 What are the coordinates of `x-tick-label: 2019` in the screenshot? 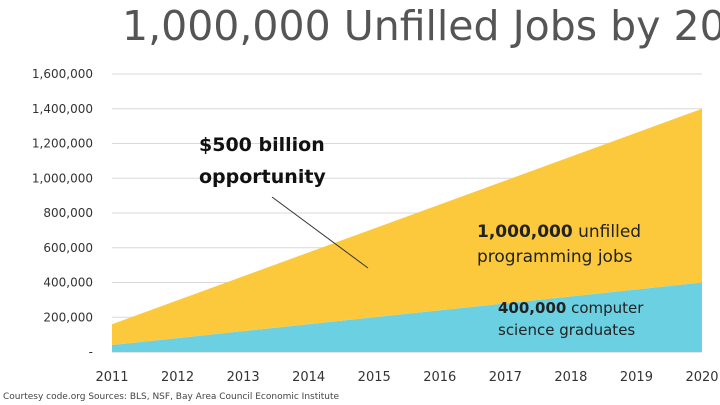 It's located at (636, 377).